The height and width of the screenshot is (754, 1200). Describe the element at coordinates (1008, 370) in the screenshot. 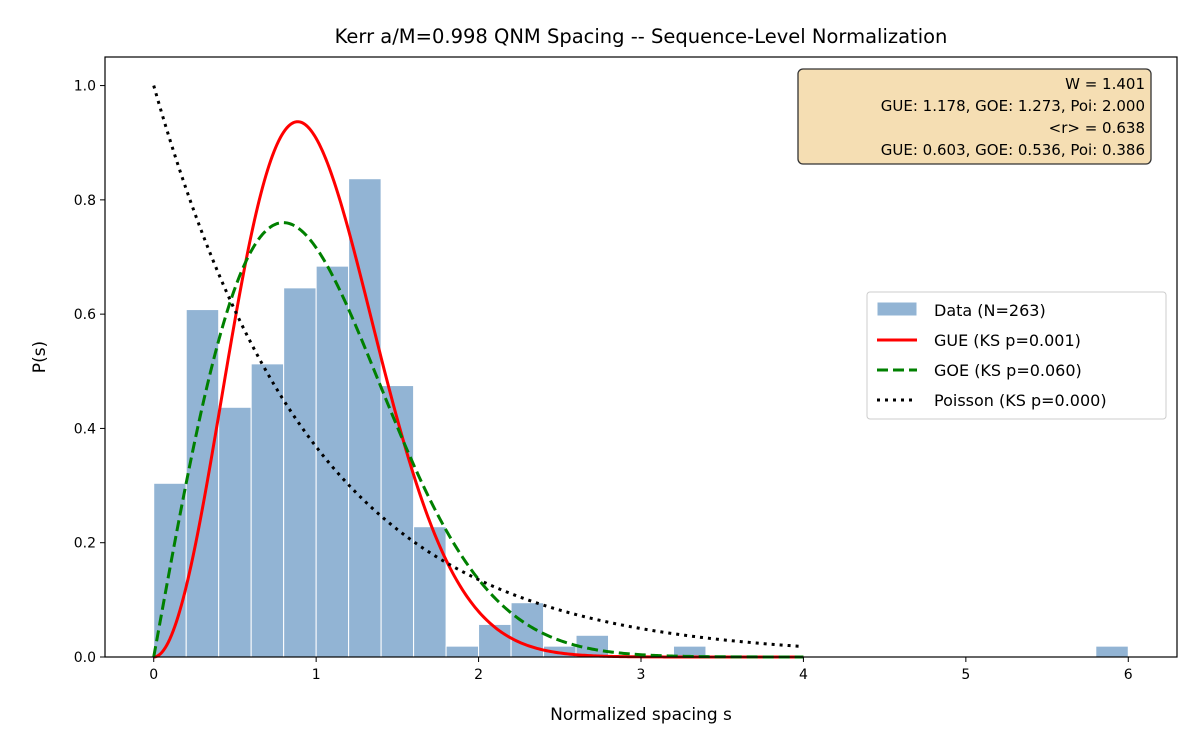

I see `legend-label: GOE (KS p=0.060)` at that location.